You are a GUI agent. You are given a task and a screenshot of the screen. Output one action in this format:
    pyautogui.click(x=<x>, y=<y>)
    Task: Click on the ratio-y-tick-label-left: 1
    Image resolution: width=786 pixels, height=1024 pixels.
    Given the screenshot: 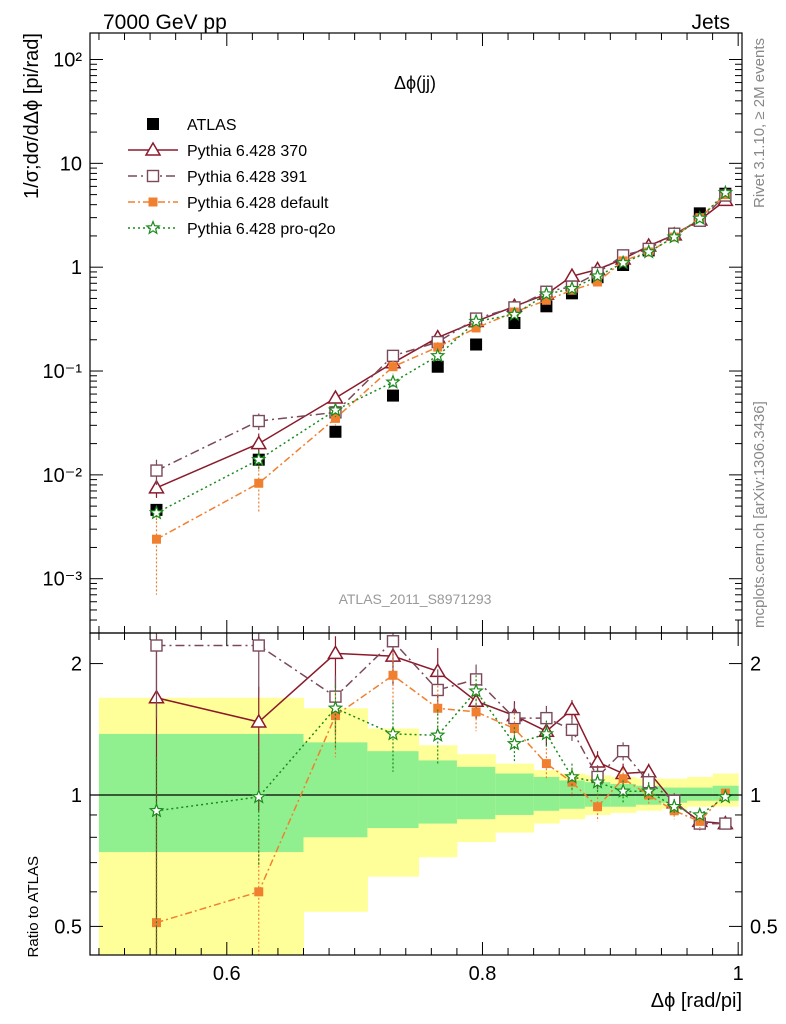 What is the action you would take?
    pyautogui.click(x=76, y=796)
    